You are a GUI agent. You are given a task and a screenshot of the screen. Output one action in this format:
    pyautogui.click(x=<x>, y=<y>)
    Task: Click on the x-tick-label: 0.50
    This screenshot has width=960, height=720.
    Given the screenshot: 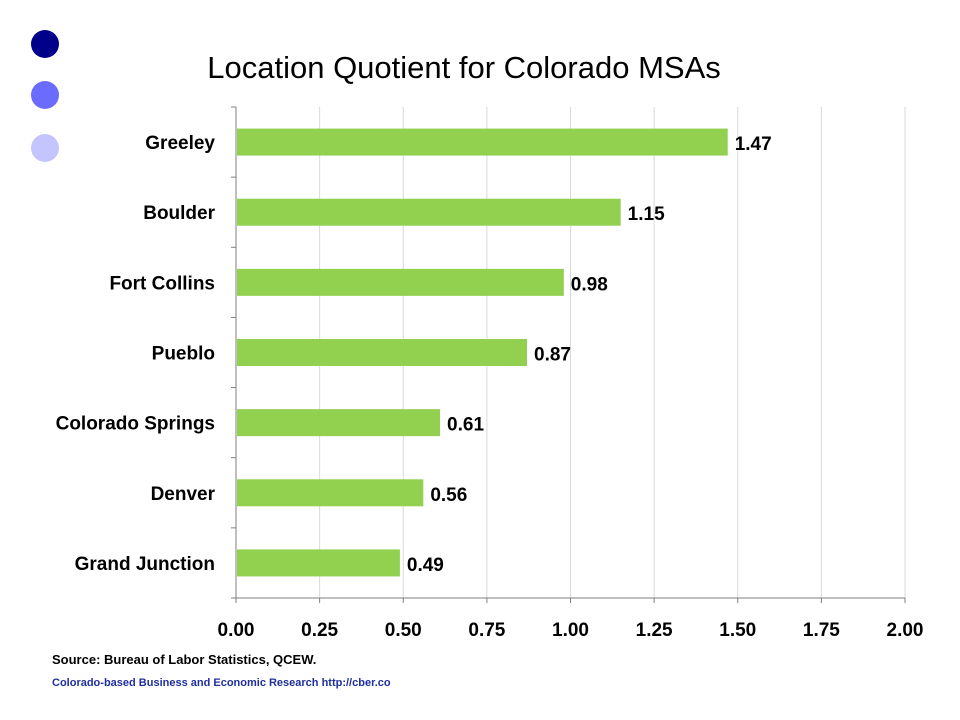 What is the action you would take?
    pyautogui.click(x=403, y=630)
    